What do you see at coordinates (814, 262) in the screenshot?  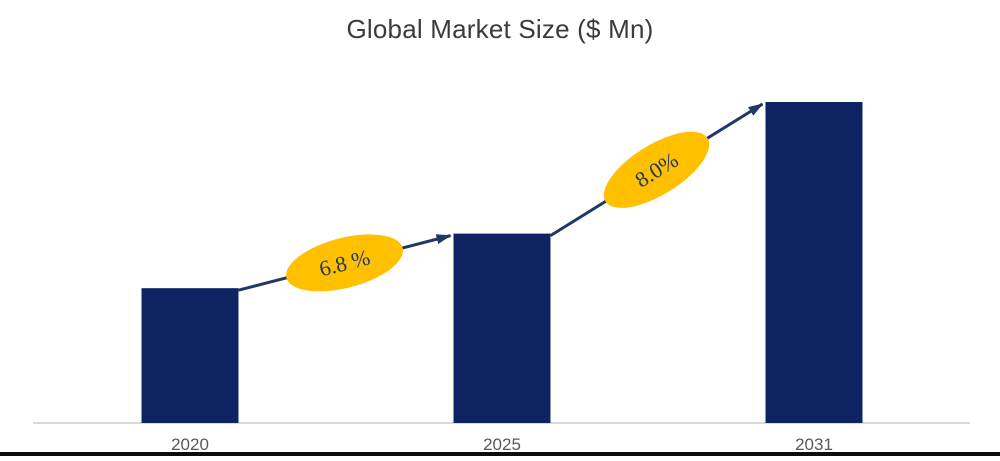 I see `bar-2031` at bounding box center [814, 262].